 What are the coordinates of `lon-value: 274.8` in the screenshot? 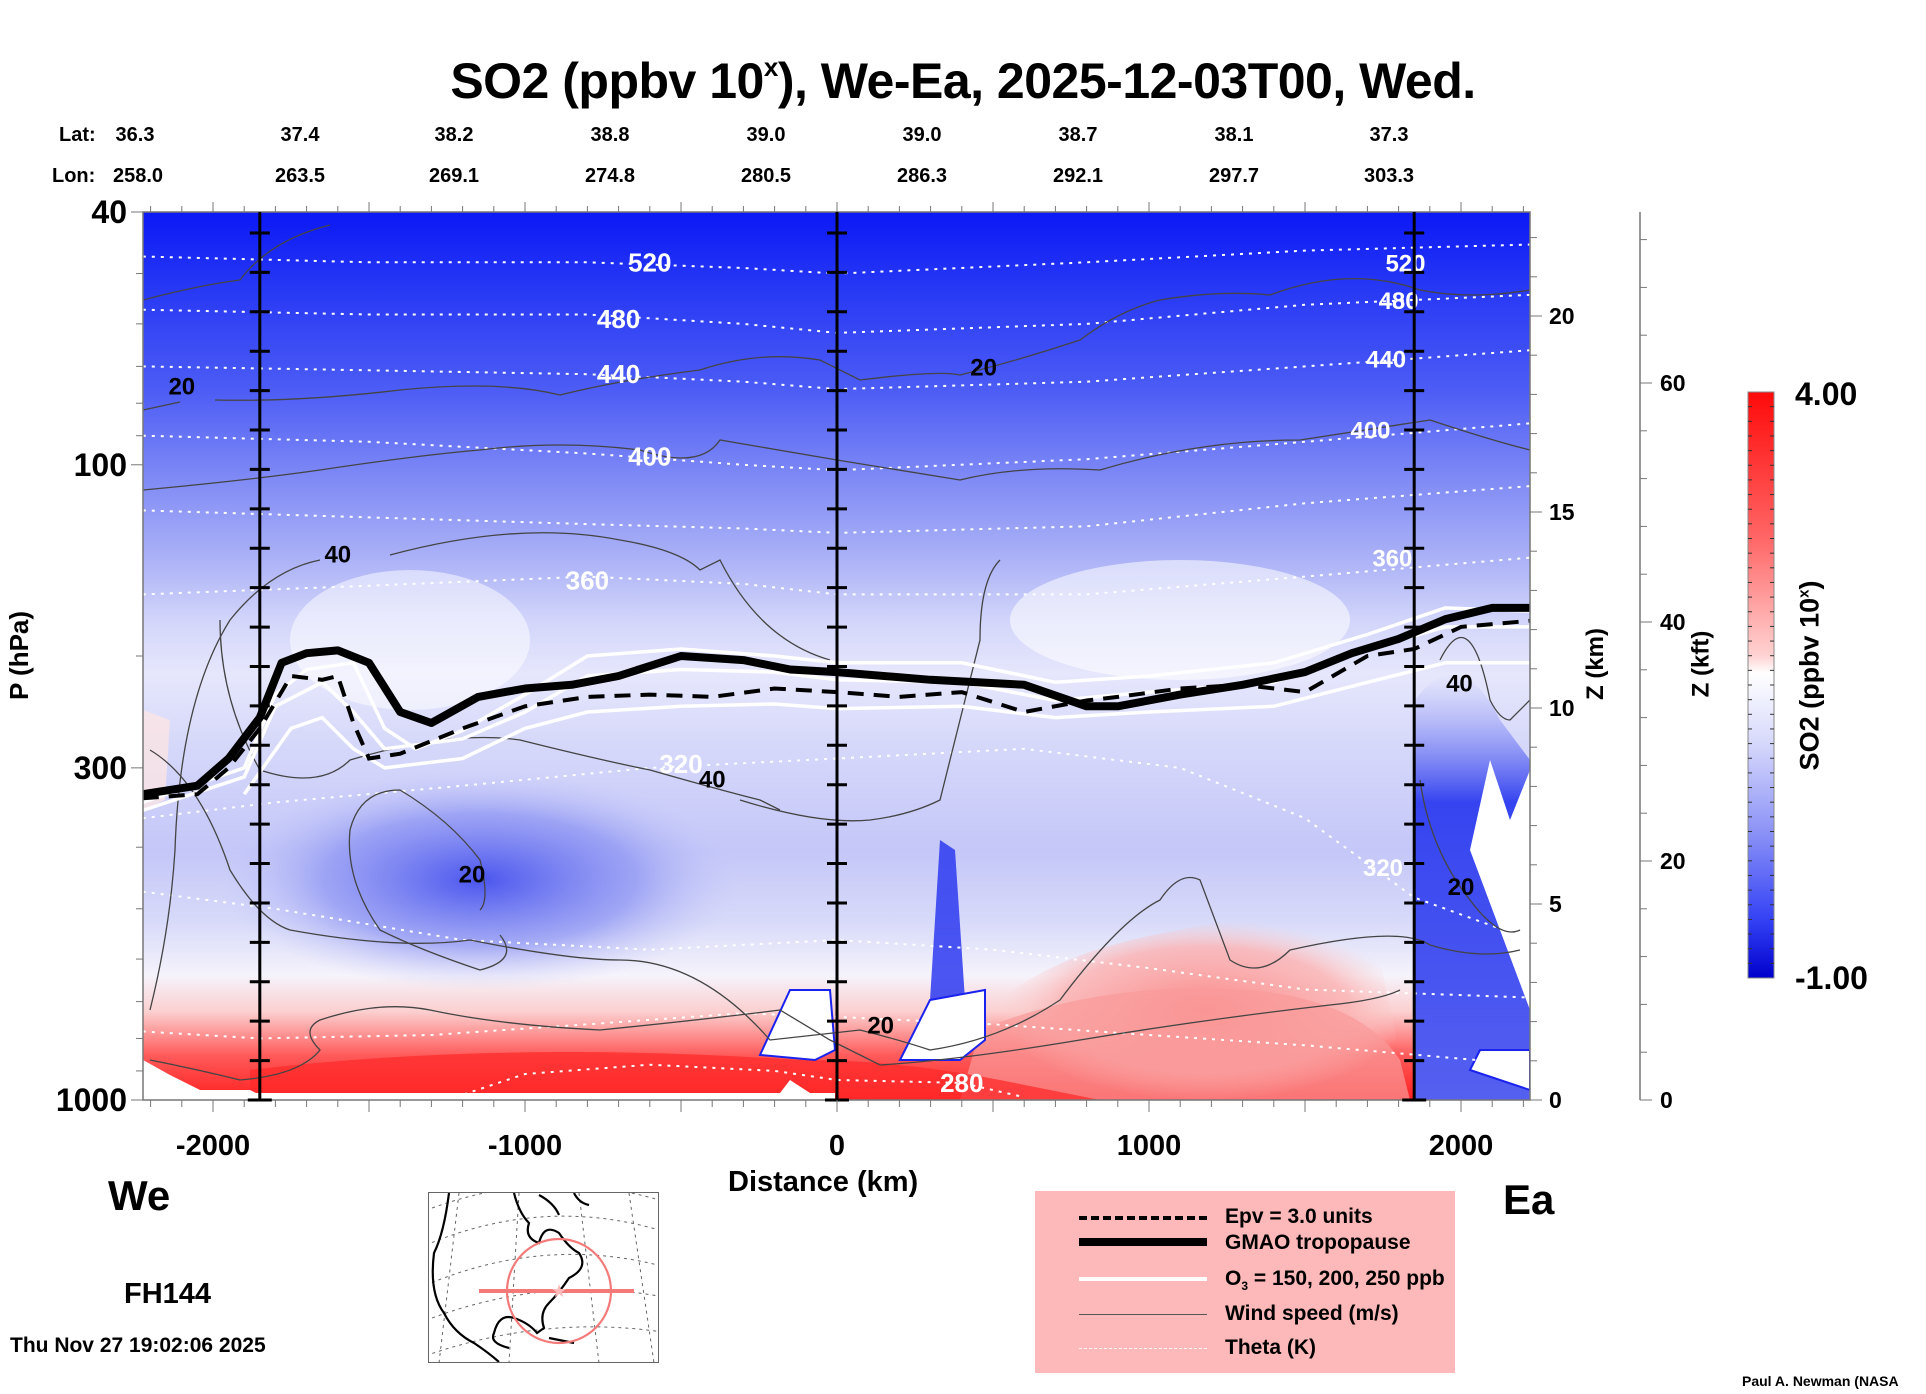 It's located at (610, 176).